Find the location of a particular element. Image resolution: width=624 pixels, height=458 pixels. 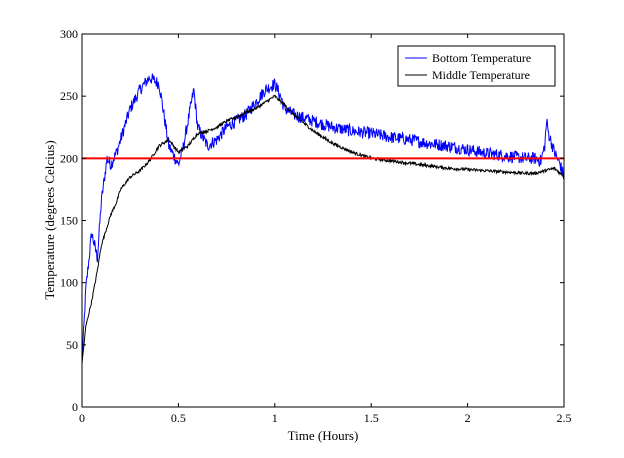

y-tick-label: 300 is located at coordinates (69, 34).